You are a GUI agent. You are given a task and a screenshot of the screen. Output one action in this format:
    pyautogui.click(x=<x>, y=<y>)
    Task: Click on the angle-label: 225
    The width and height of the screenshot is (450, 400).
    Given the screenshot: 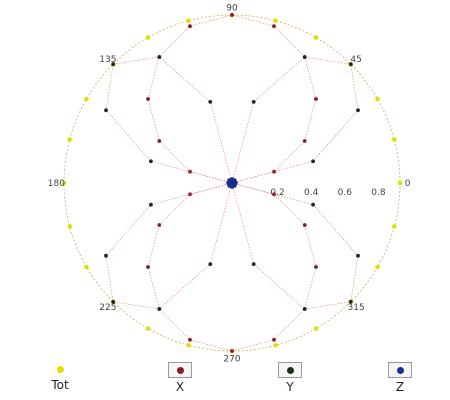 What is the action you would take?
    pyautogui.click(x=107, y=308)
    